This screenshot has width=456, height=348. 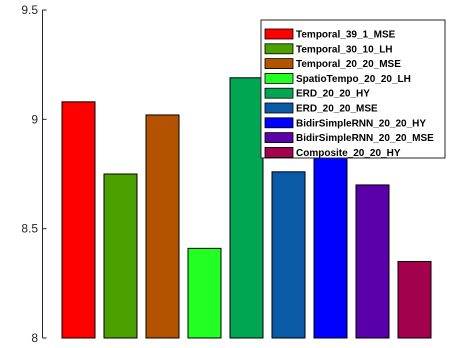 I want to click on bar-Temporal_20_20_MSE, so click(x=162, y=226).